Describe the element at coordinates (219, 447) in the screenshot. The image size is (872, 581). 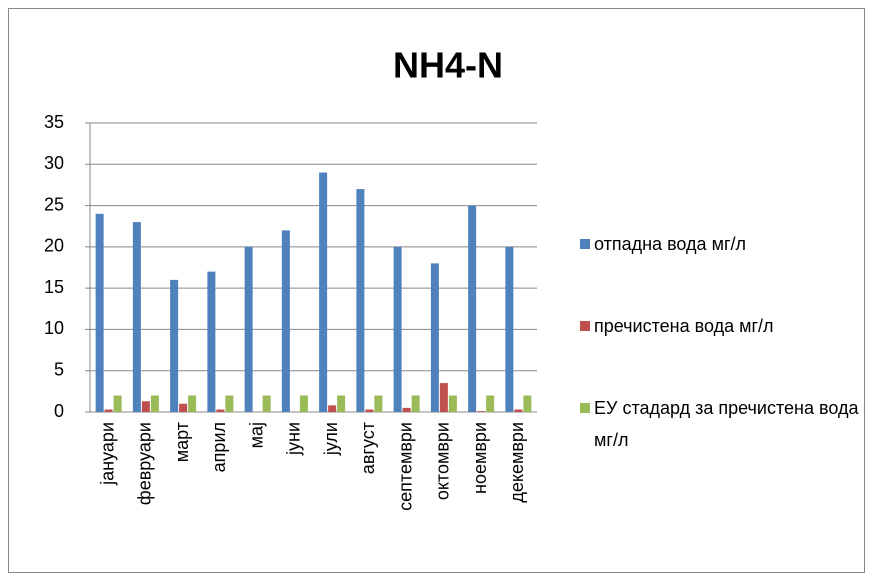
I see `x-tick-label: април` at that location.